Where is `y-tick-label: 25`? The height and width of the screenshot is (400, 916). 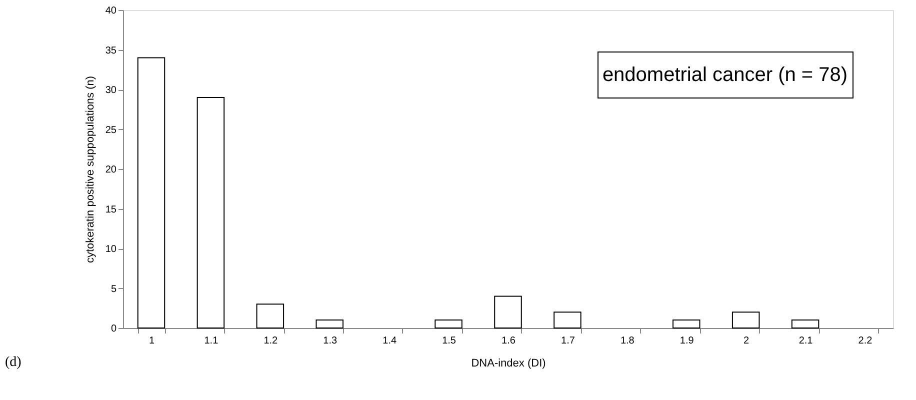
y-tick-label: 25 is located at coordinates (111, 130).